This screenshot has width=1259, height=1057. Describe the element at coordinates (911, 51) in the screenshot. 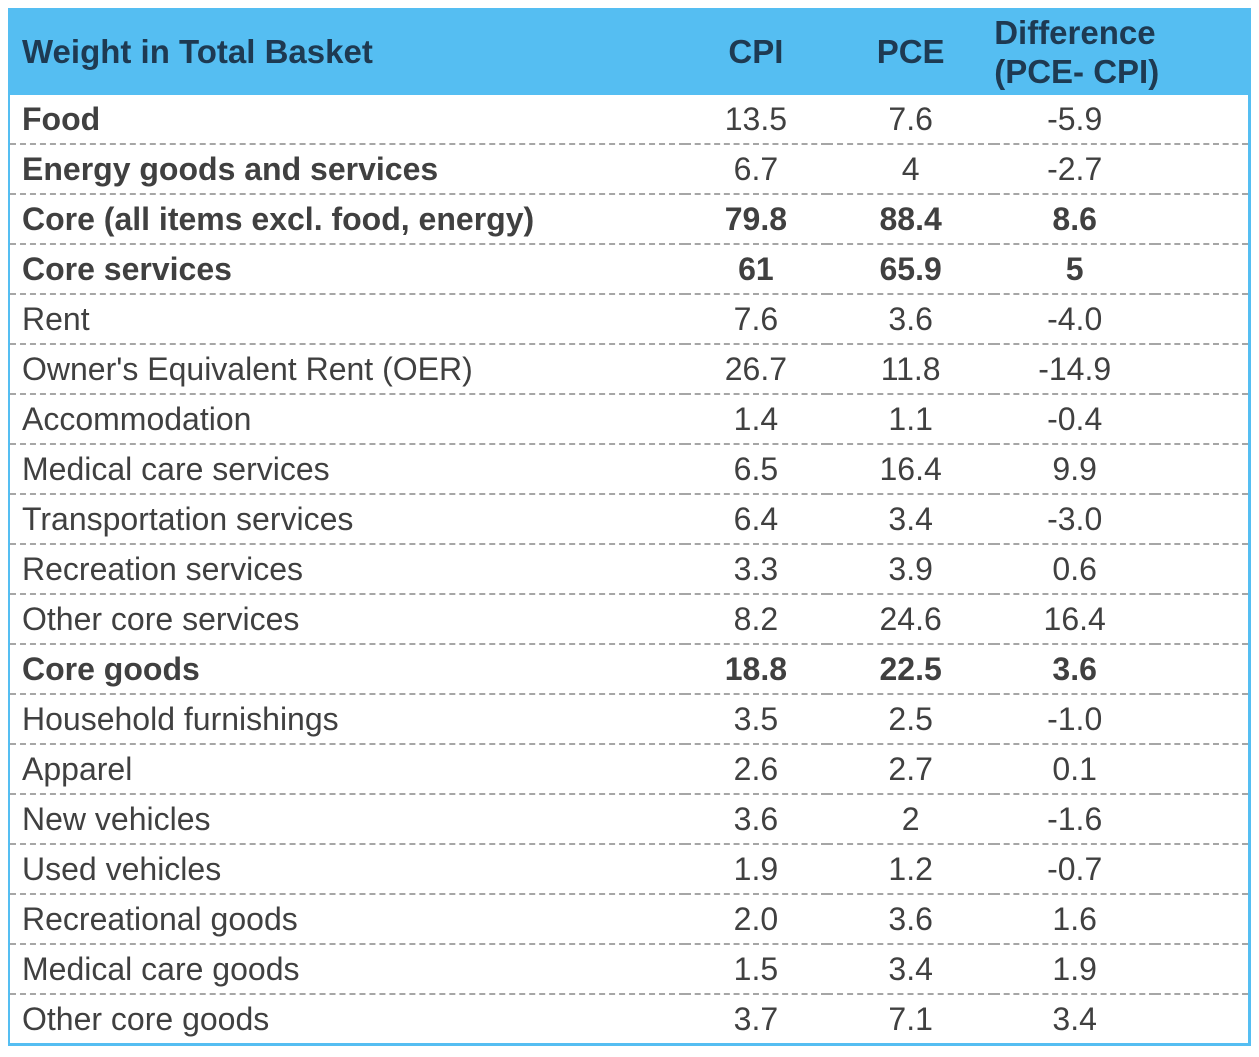

I see `header-pce-column: PCE` at that location.